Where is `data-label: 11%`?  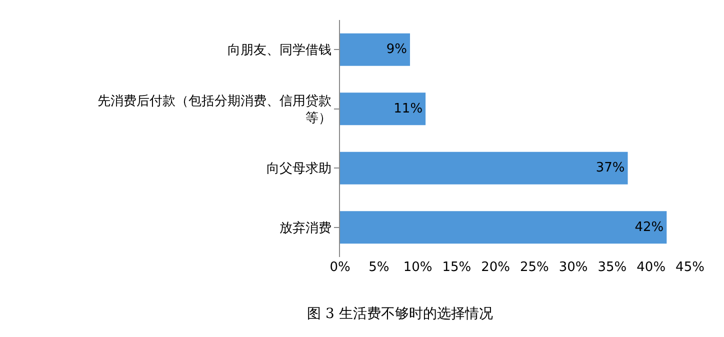 data-label: 11% is located at coordinates (408, 108).